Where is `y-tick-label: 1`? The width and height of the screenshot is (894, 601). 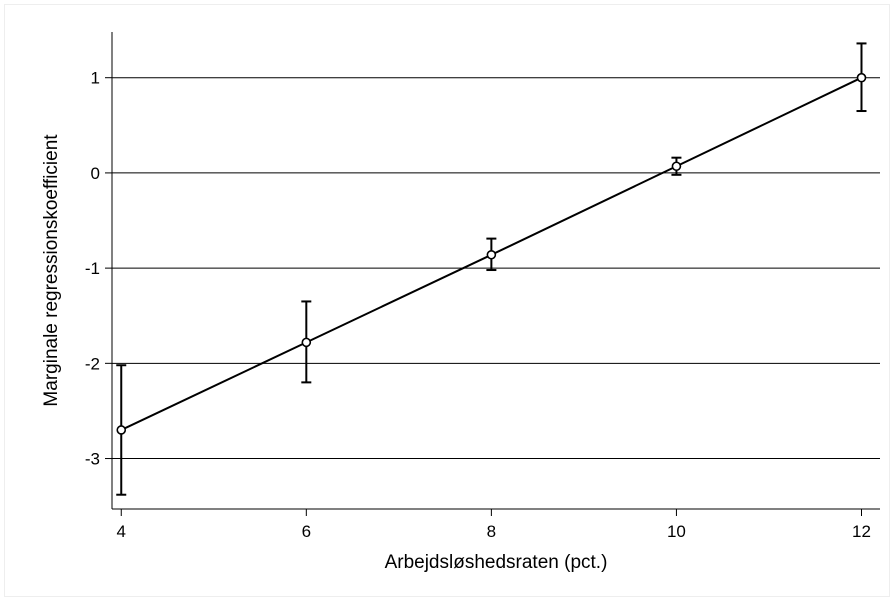
y-tick-label: 1 is located at coordinates (95, 78).